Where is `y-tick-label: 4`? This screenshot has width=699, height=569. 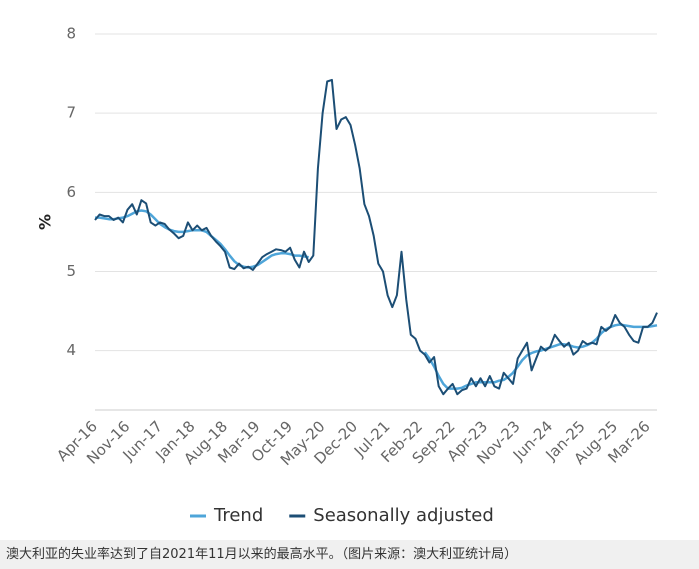 y-tick-label: 4 is located at coordinates (71, 350).